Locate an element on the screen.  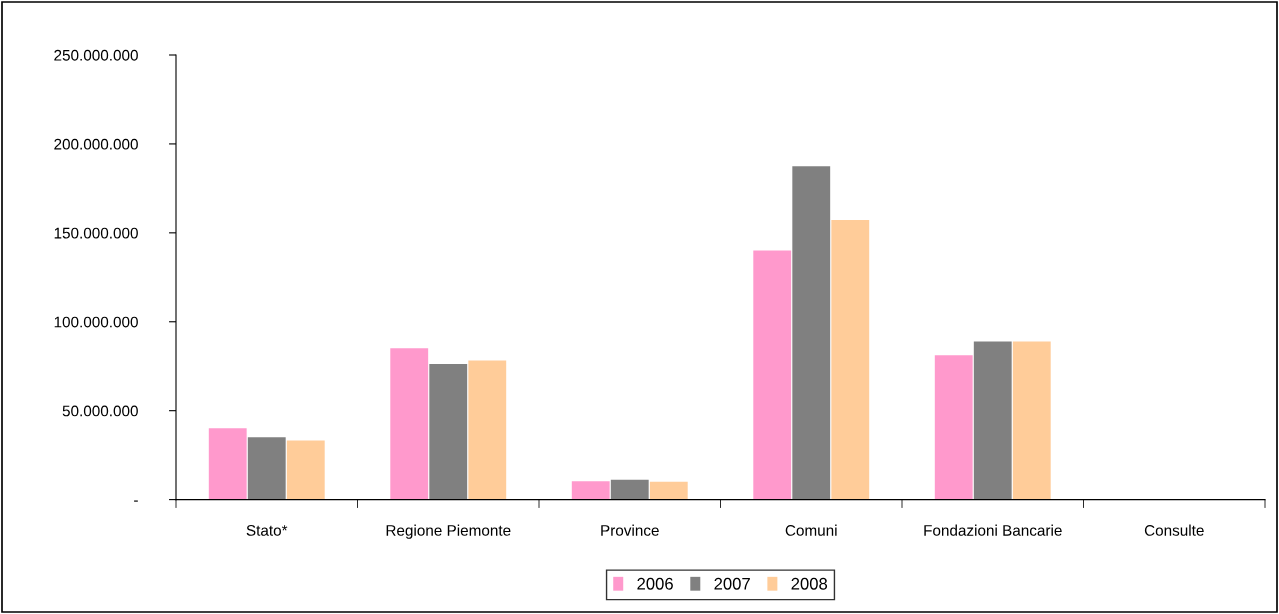
legend-label: 2006 is located at coordinates (655, 583).